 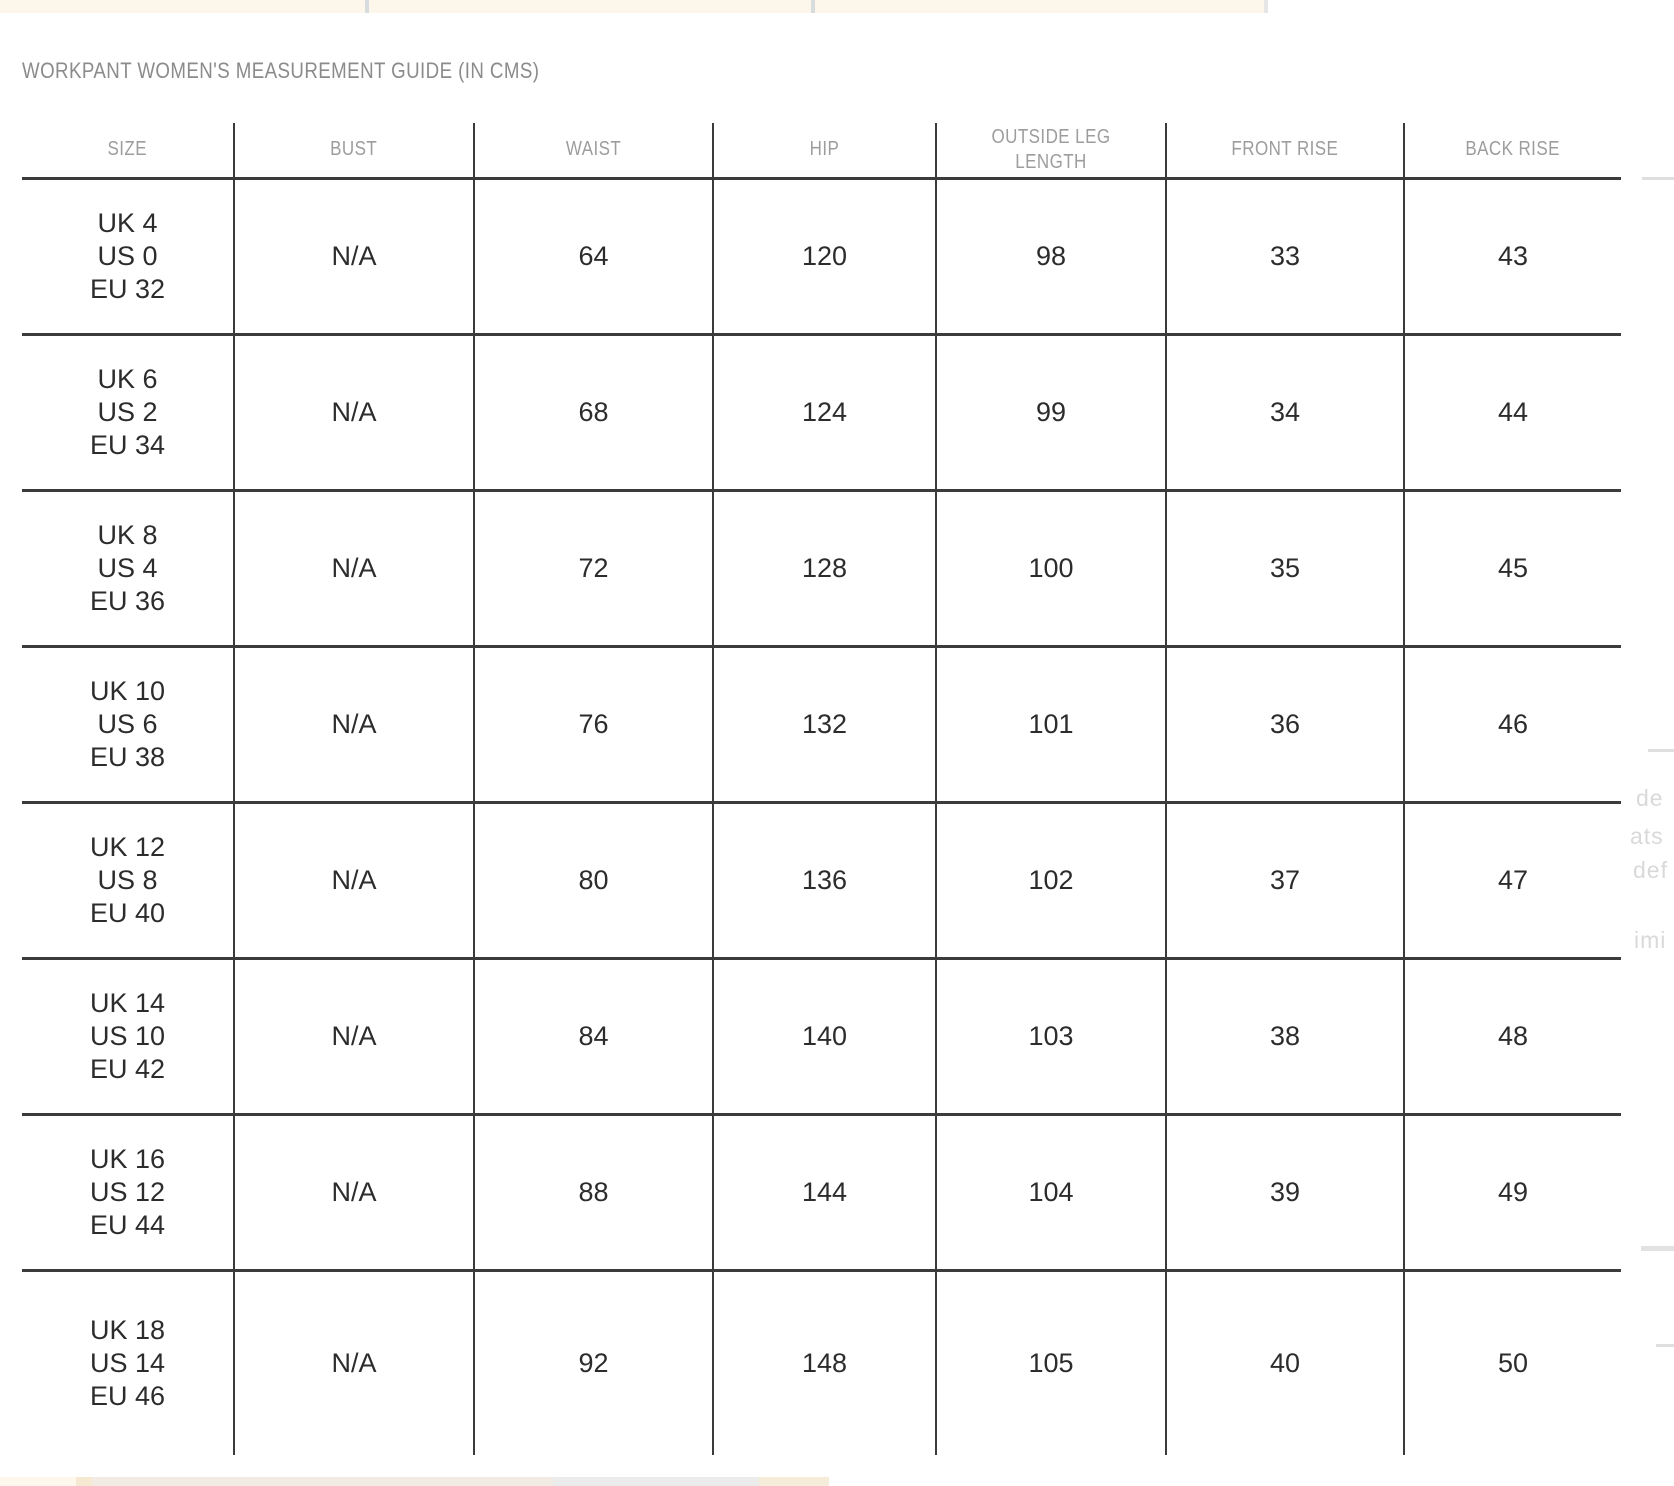 What do you see at coordinates (1285, 1037) in the screenshot?
I see `cell-front_rise: 38` at bounding box center [1285, 1037].